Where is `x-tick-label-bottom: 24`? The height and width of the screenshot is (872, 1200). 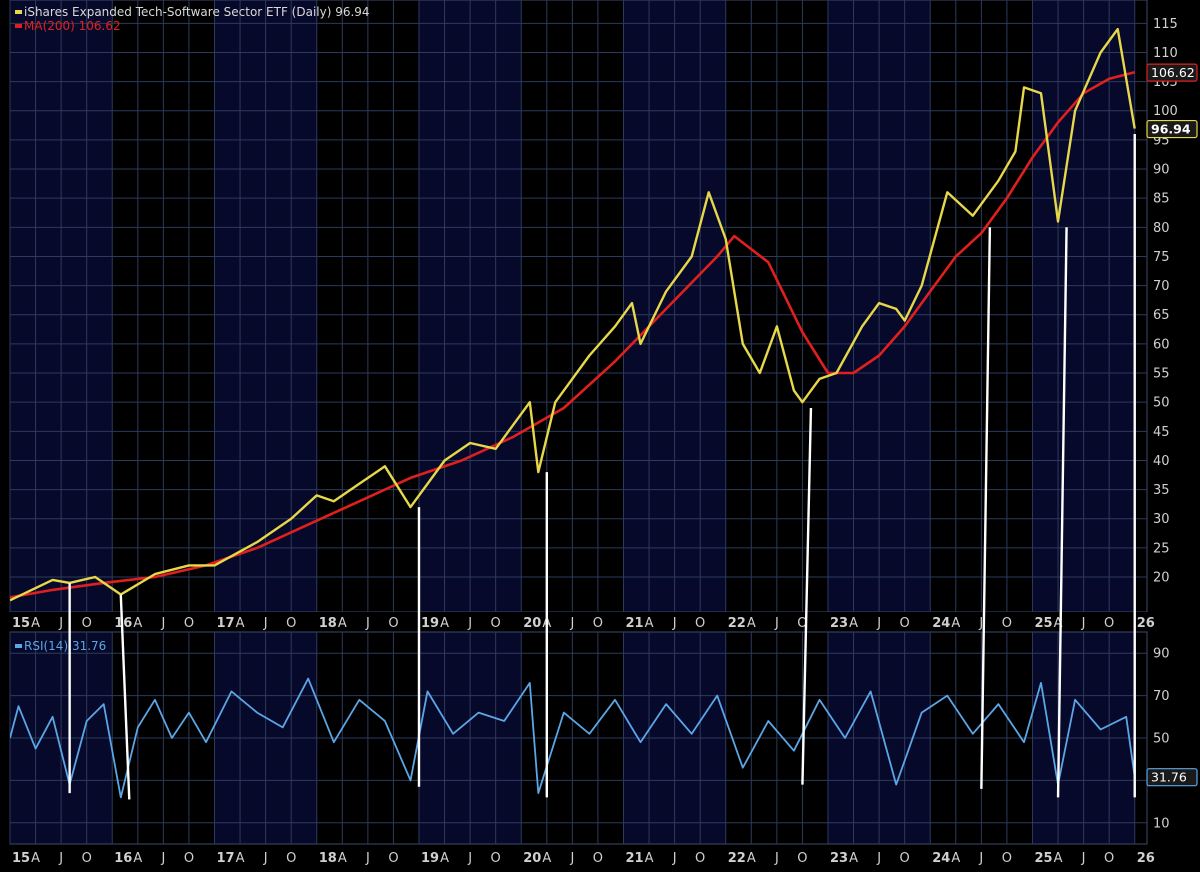 x-tick-label-bottom: 24 is located at coordinates (941, 858).